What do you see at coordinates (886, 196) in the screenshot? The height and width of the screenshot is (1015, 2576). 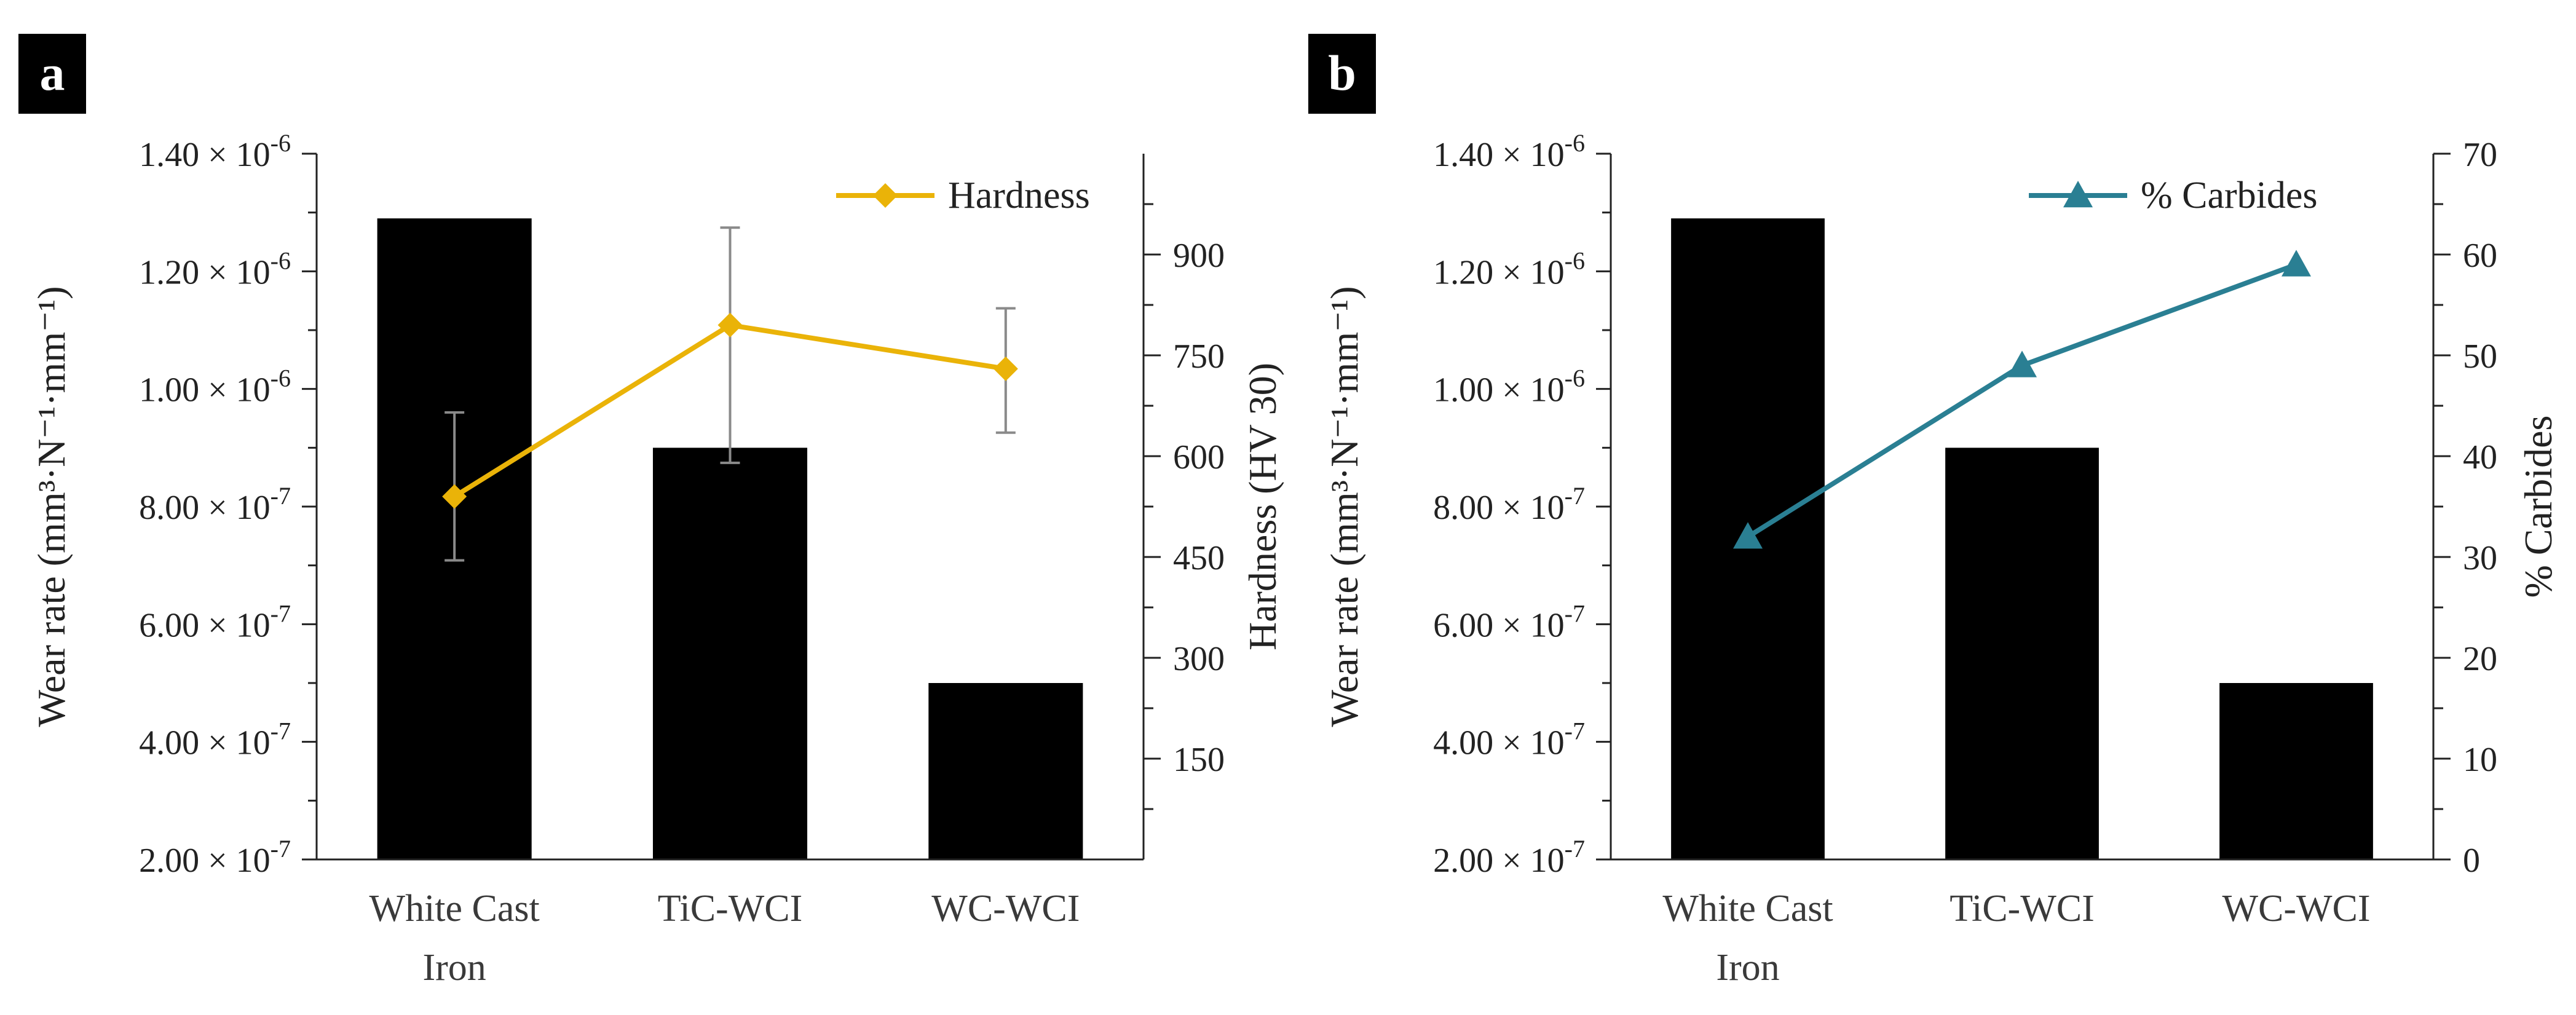 I see `legend-marker` at bounding box center [886, 196].